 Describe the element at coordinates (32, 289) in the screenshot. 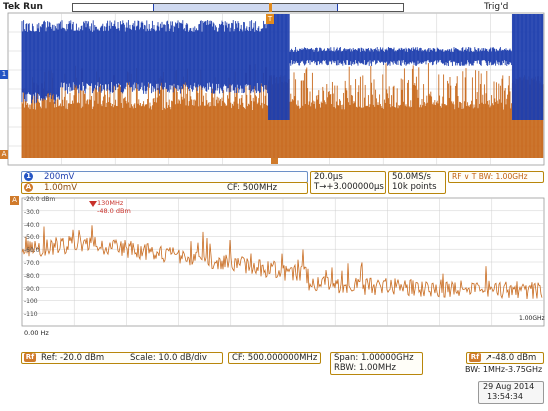

I see `y-axis-tick-label: -90.0` at that location.